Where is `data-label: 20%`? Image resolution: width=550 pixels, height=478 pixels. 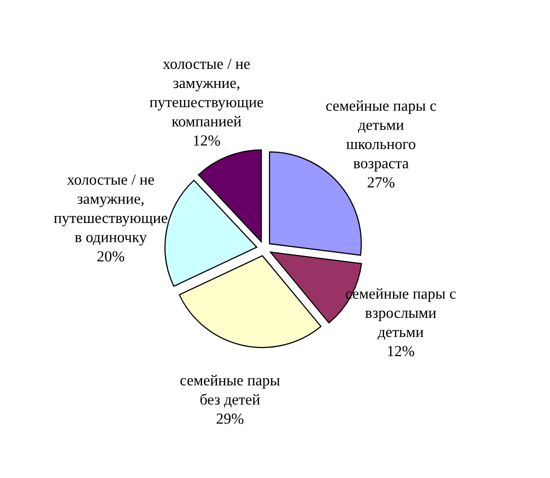 data-label: 20% is located at coordinates (110, 256).